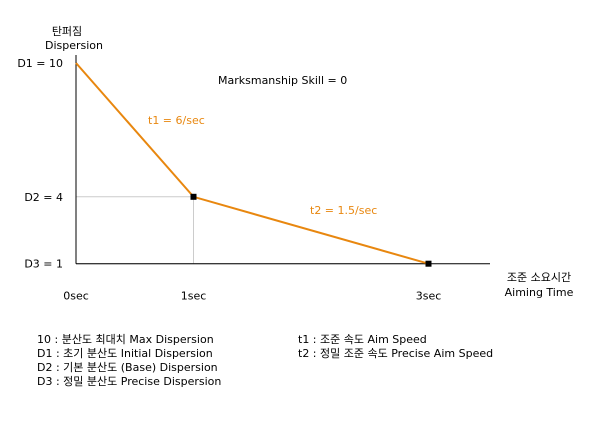 This screenshot has height=427, width=592. Describe the element at coordinates (429, 296) in the screenshot. I see `x-tick-label: 3sec` at that location.